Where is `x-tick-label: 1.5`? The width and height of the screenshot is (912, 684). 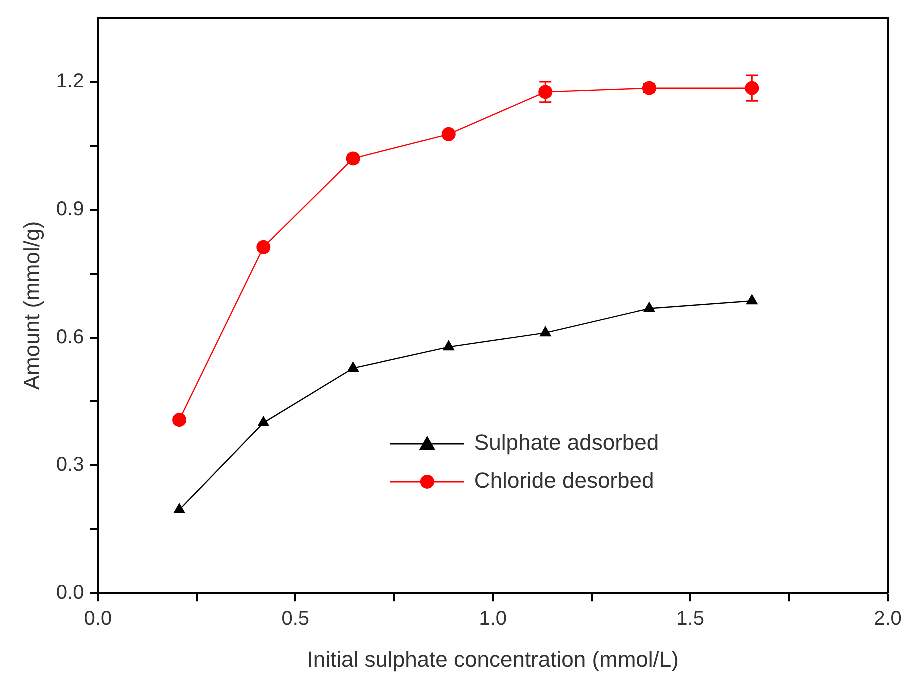 x-tick-label: 1.5 is located at coordinates (690, 619).